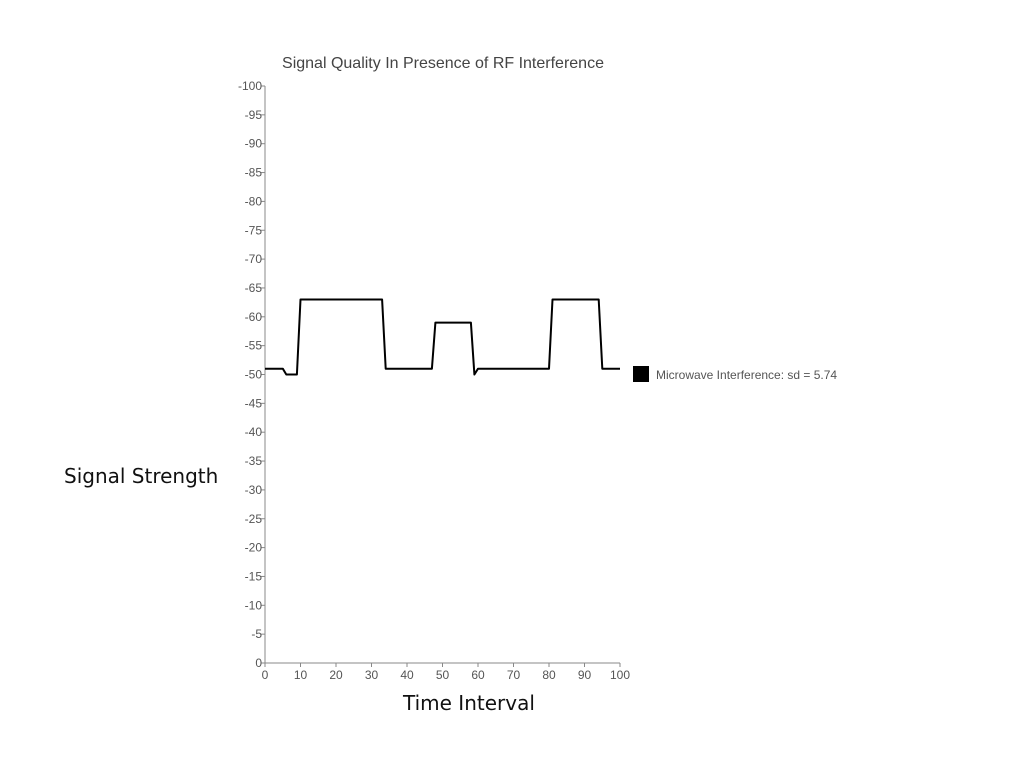 This screenshot has width=1024, height=768. I want to click on y-tick-label: -90, so click(254, 144).